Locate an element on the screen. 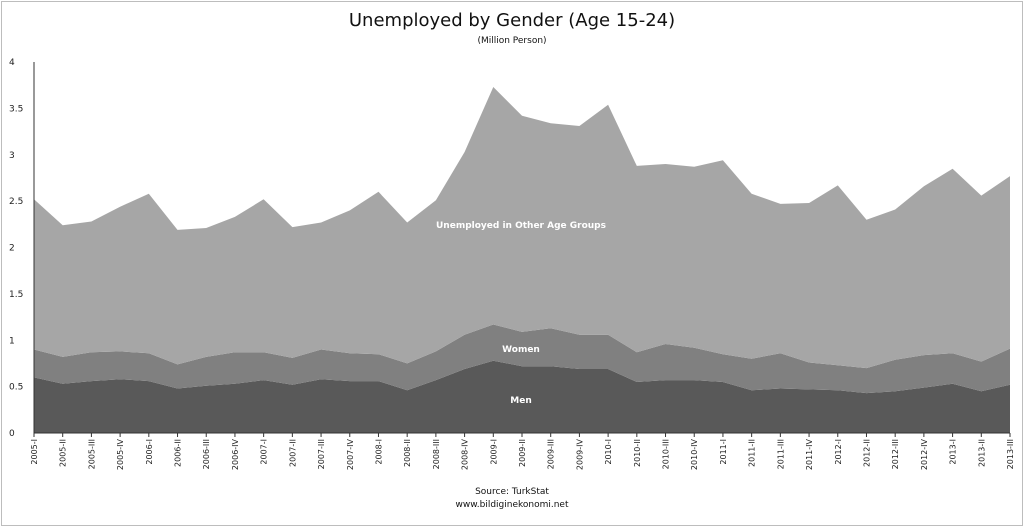  x-tick-label: 2007-I is located at coordinates (264, 452).